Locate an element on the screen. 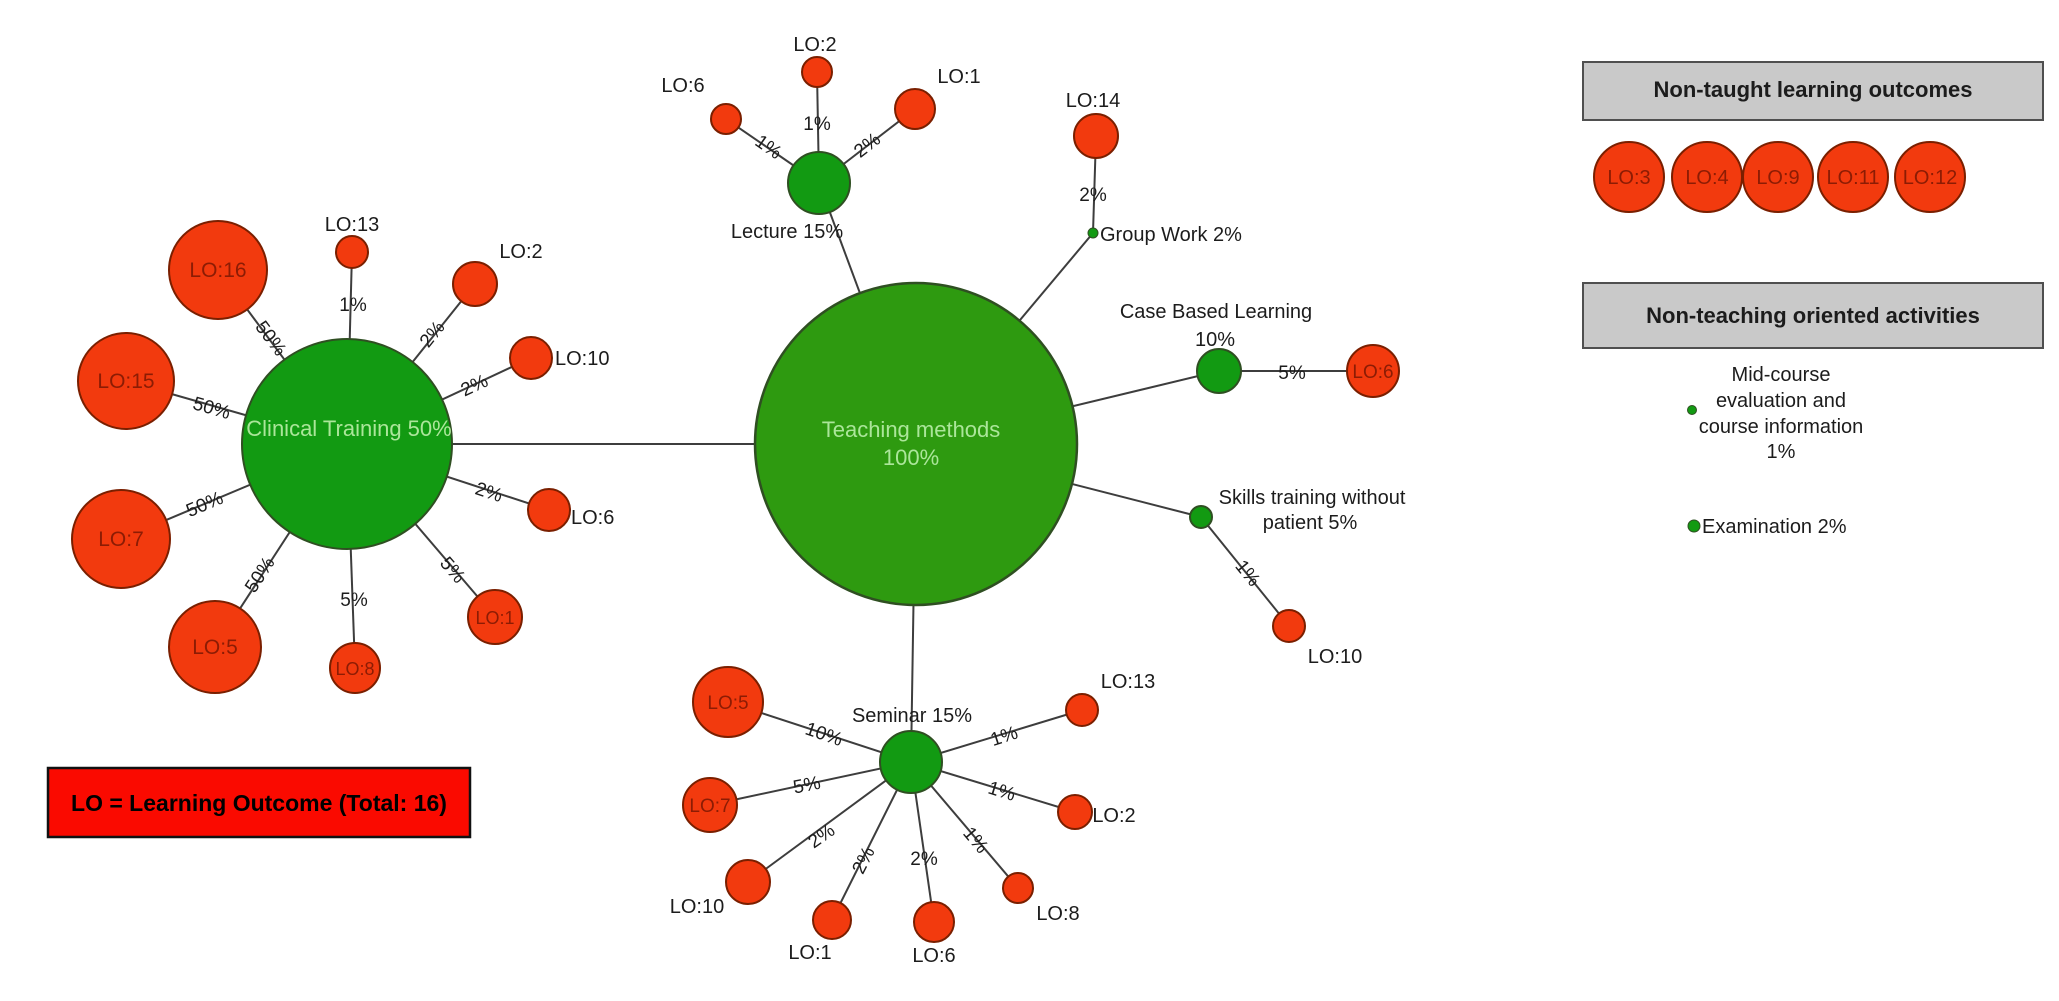 The height and width of the screenshot is (1001, 2059). non-teaching-header: Non-teaching oriented activities is located at coordinates (1813, 315).